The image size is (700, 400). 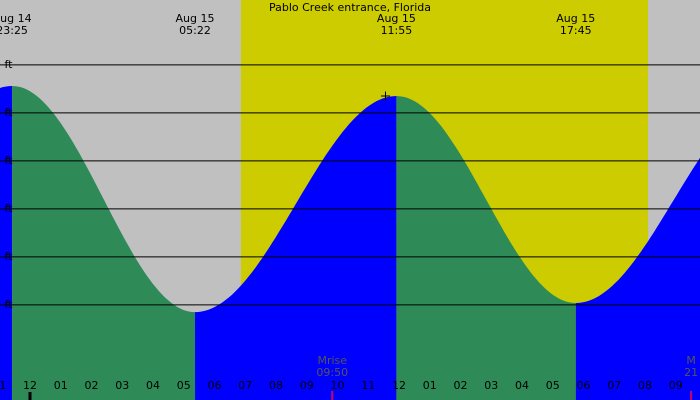 I want to click on extreme-time: 05:22, so click(x=195, y=30).